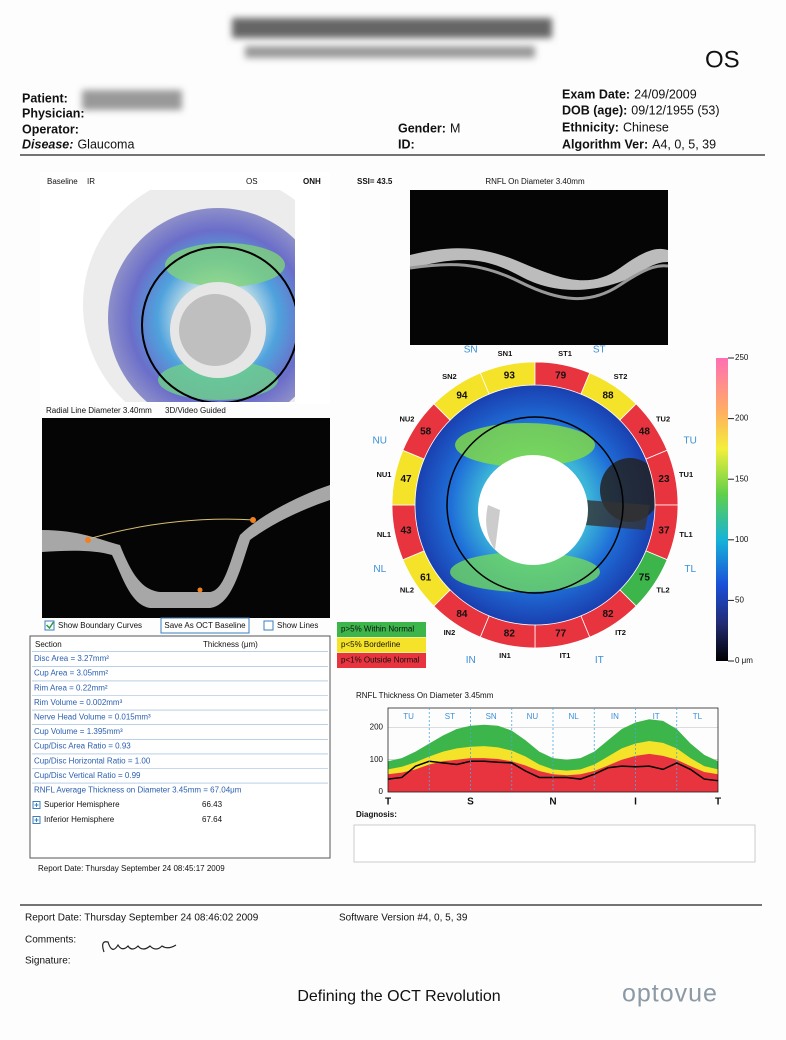 This screenshot has width=786, height=1040. Describe the element at coordinates (662, 590) in the screenshot. I see `sector-label: TL2` at that location.